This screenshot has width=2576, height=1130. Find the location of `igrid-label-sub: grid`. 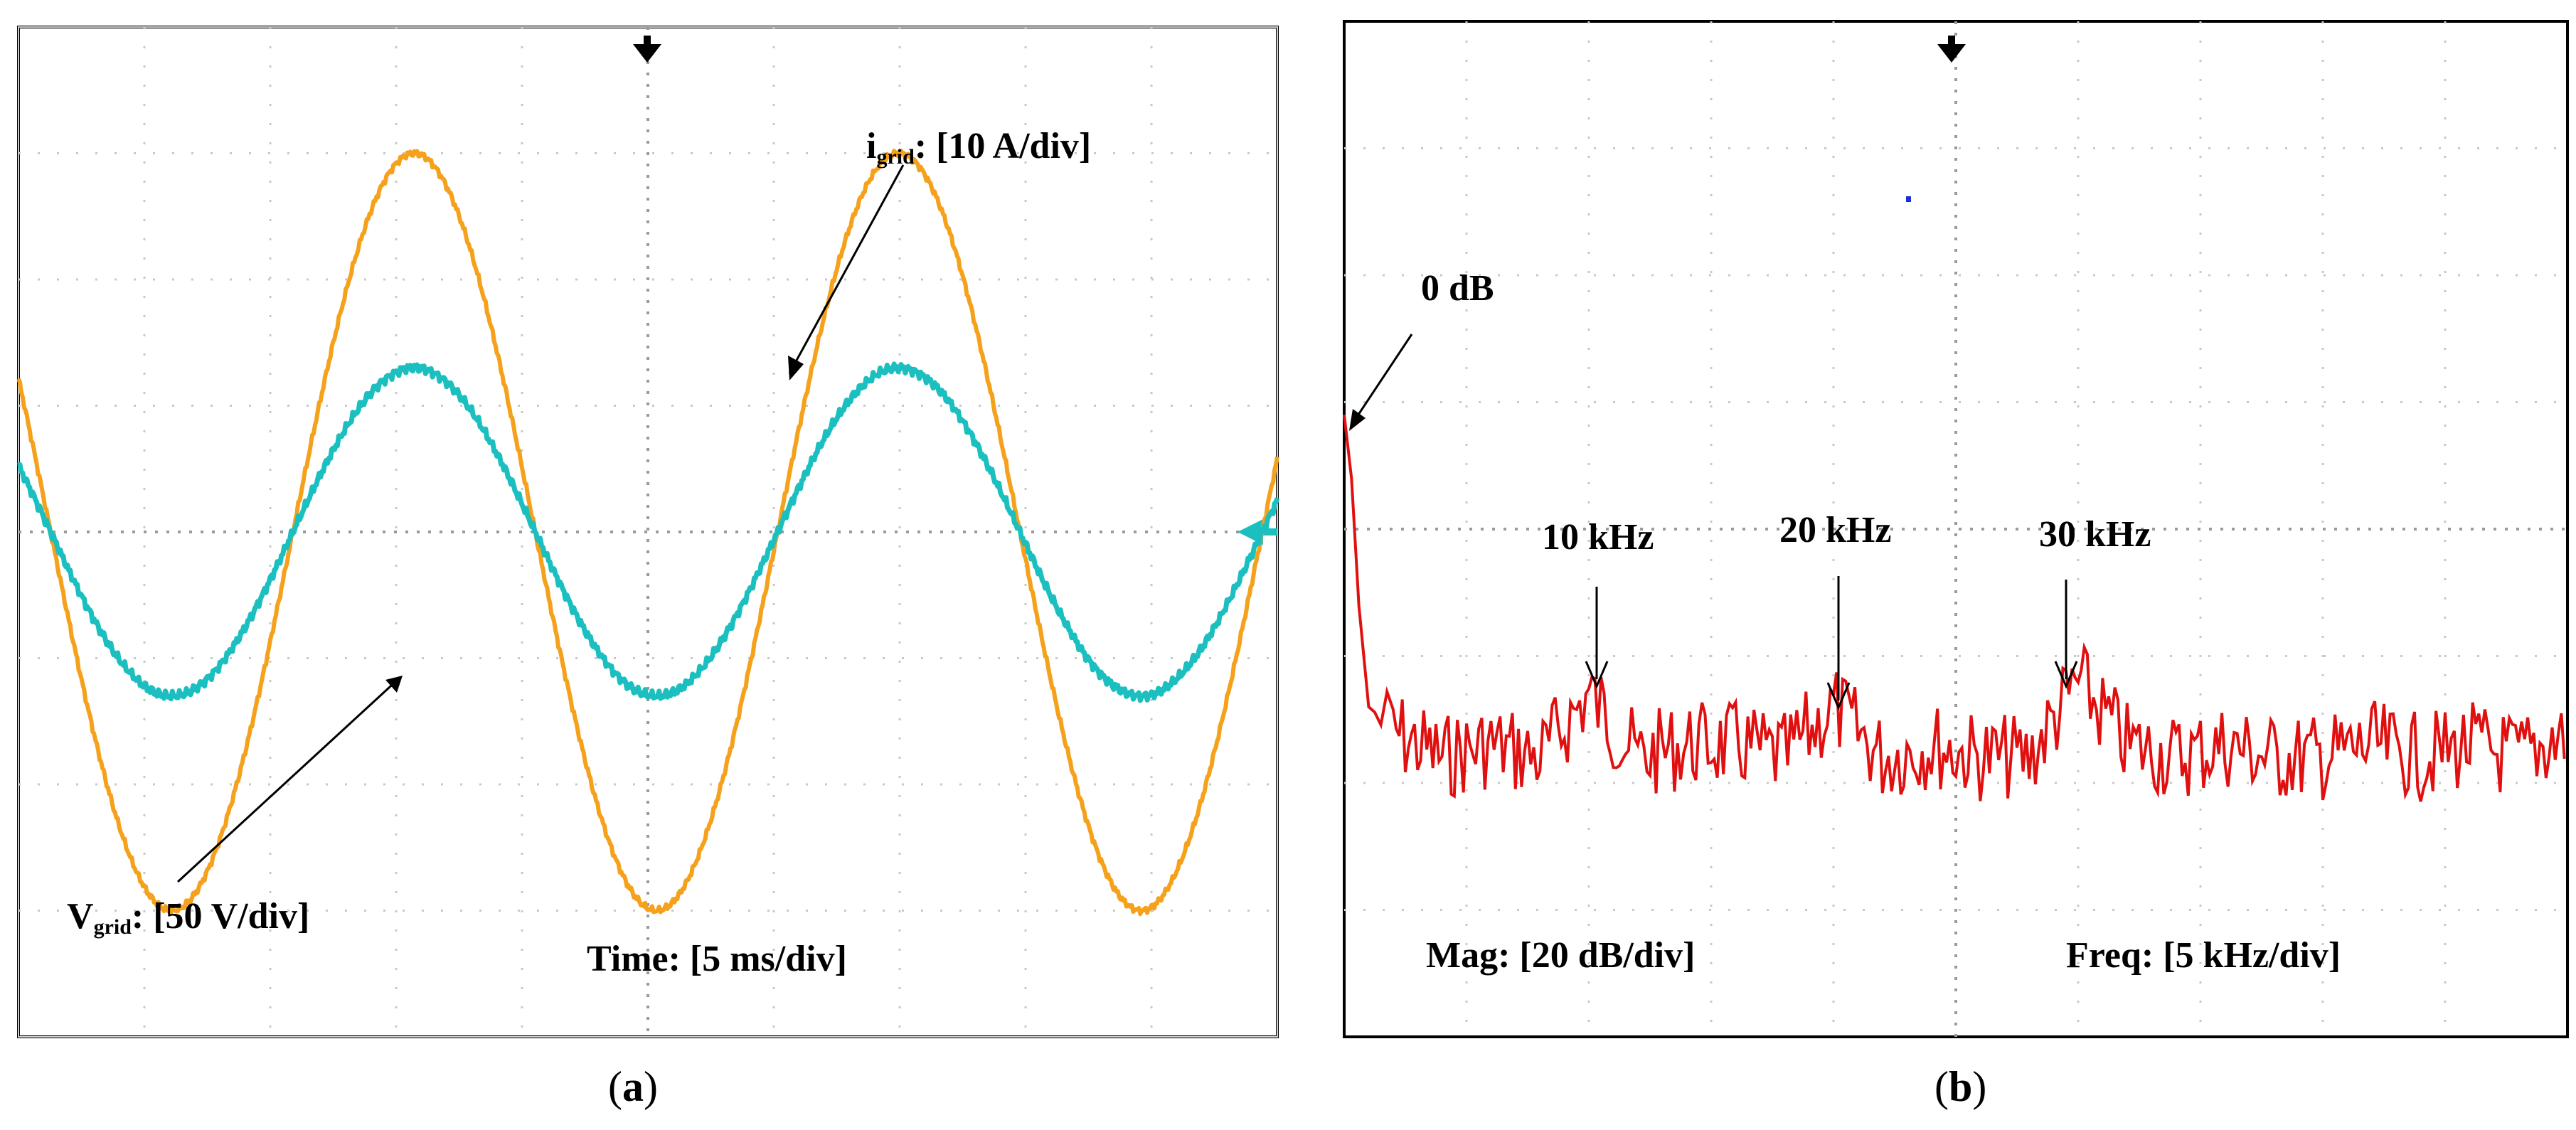

igrid-label-sub: grid is located at coordinates (895, 157).